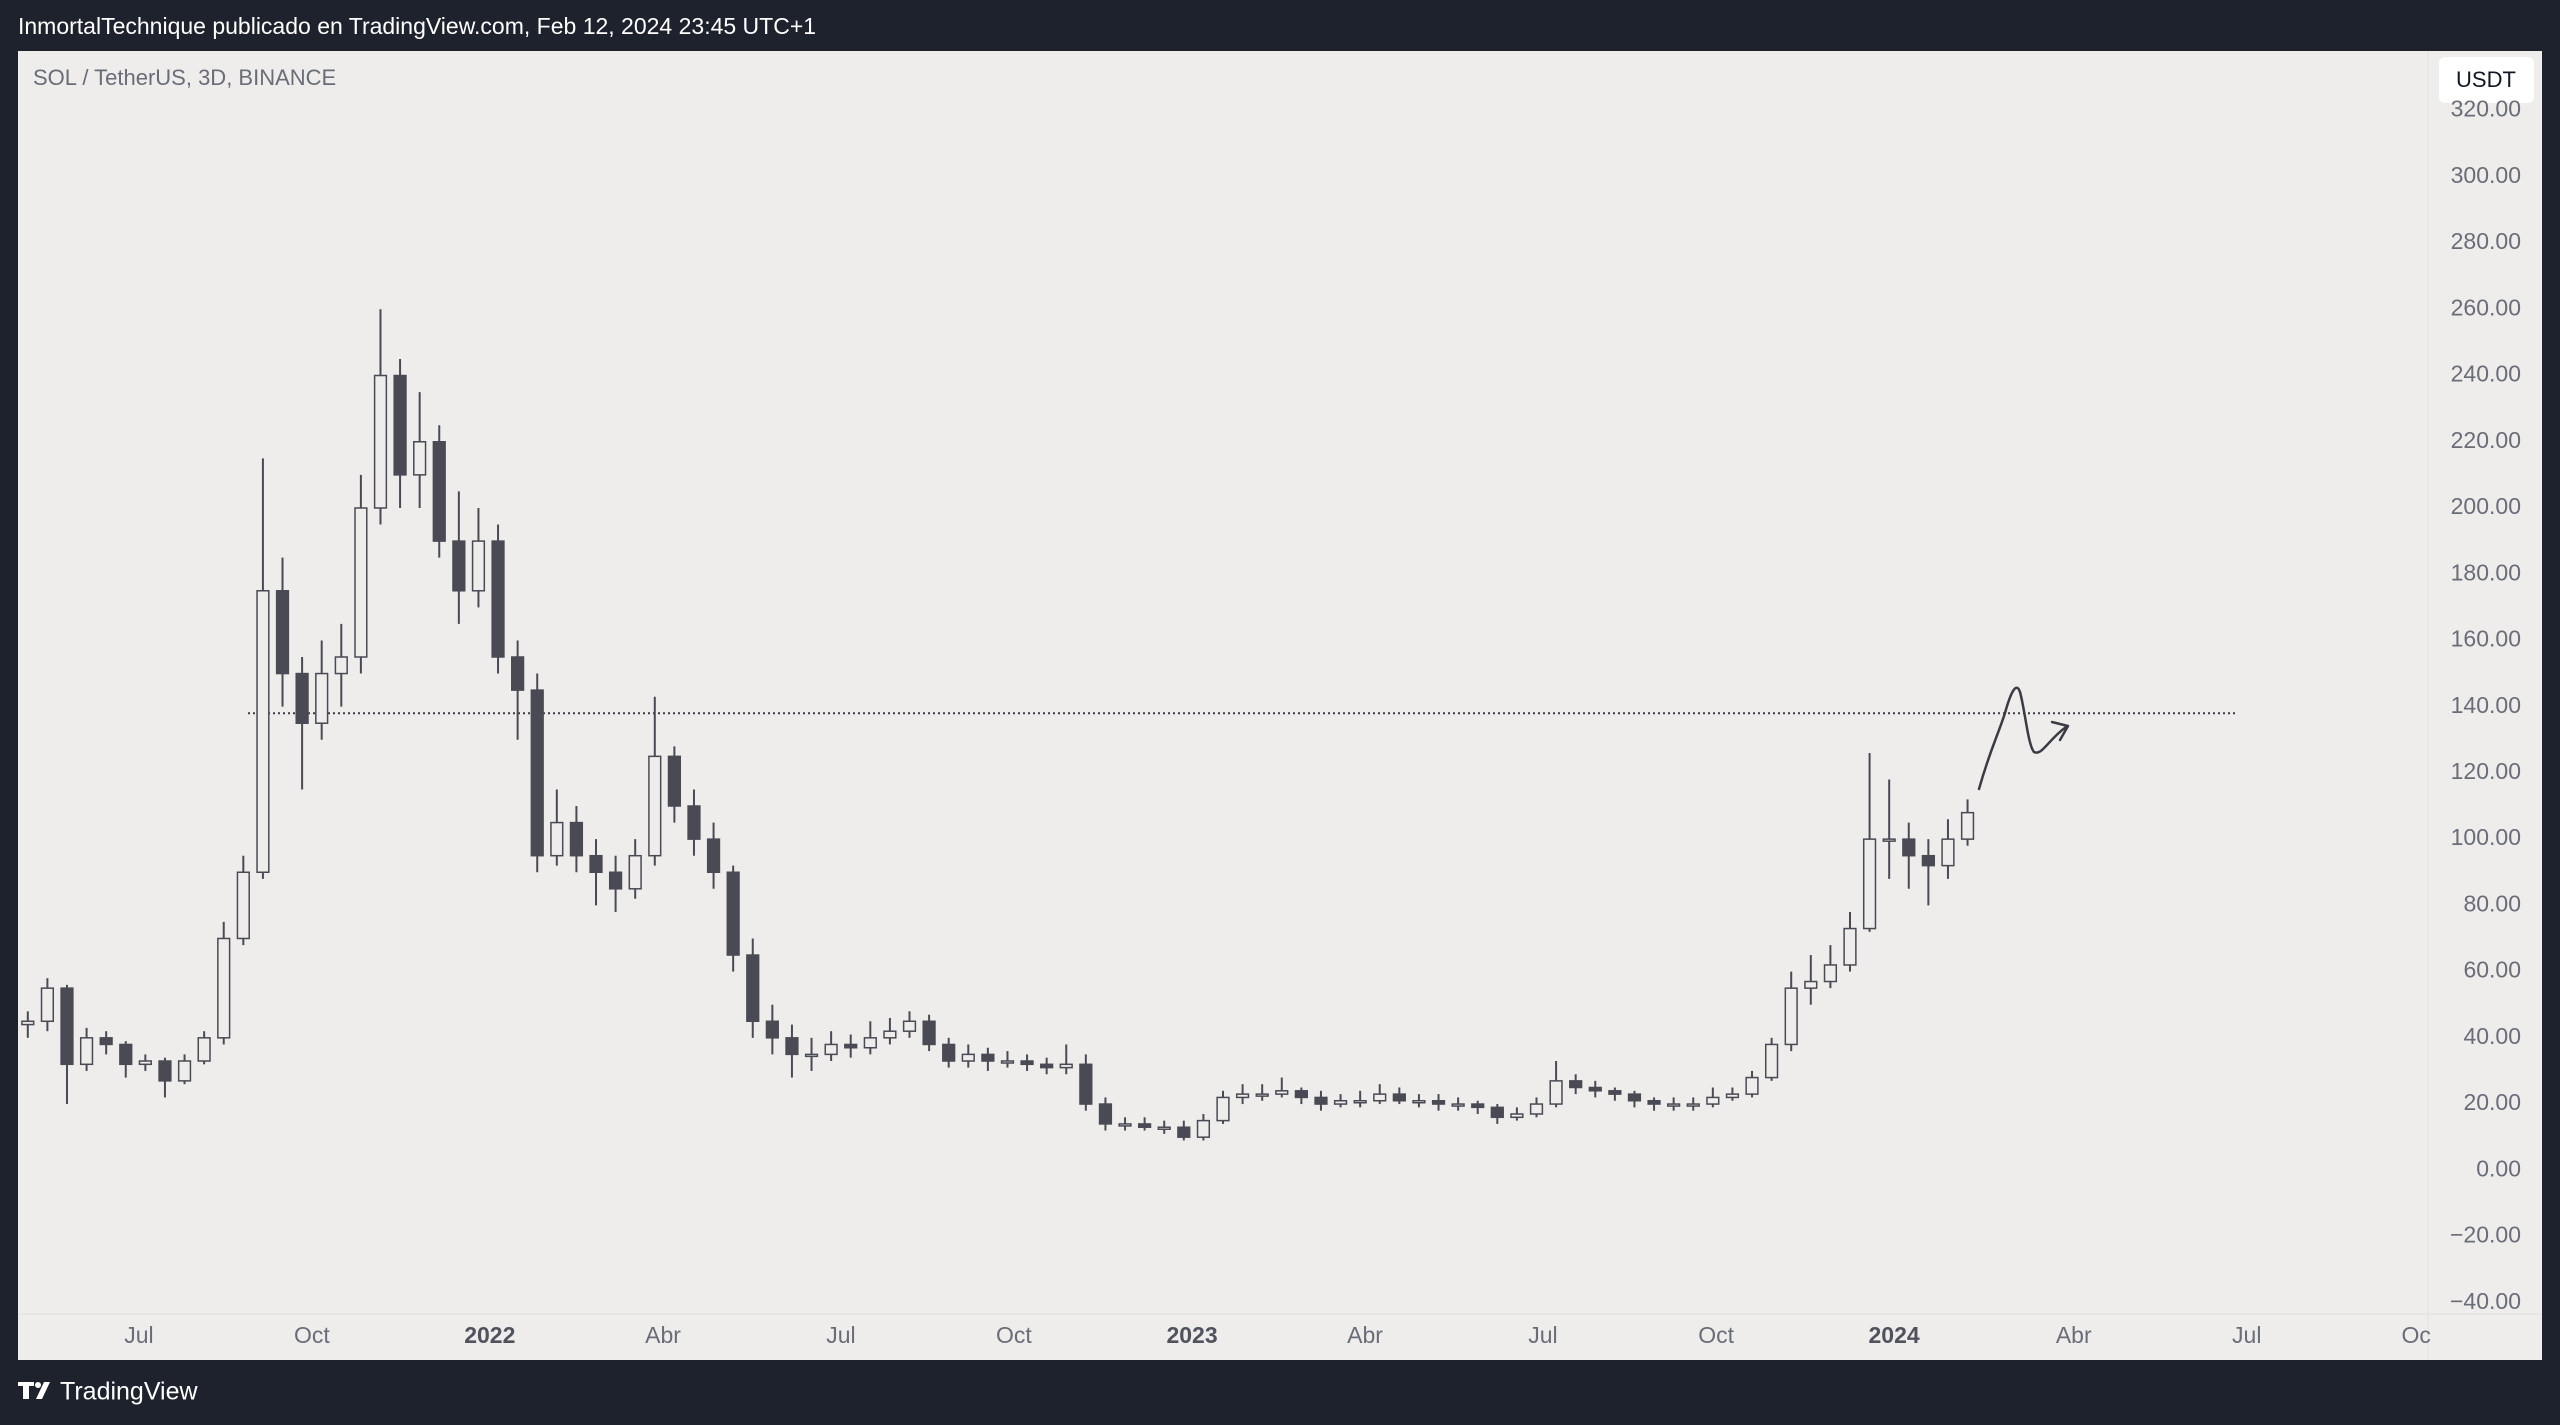  I want to click on y-tick-label: 40.00, so click(2492, 1036).